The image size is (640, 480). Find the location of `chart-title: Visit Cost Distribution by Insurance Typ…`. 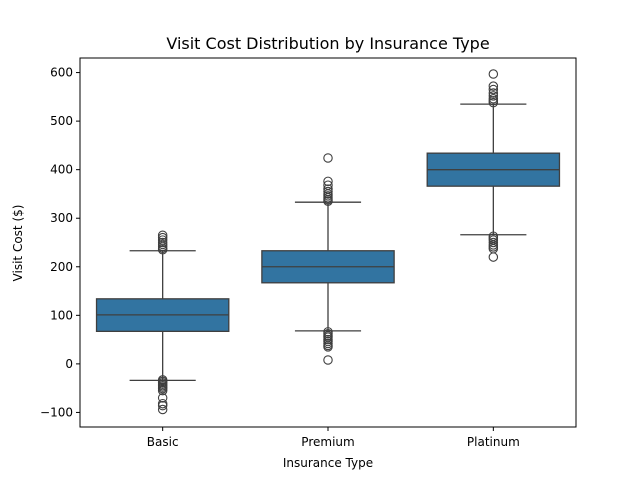

chart-title: Visit Cost Distribution by Insurance Typ… is located at coordinates (327, 43).